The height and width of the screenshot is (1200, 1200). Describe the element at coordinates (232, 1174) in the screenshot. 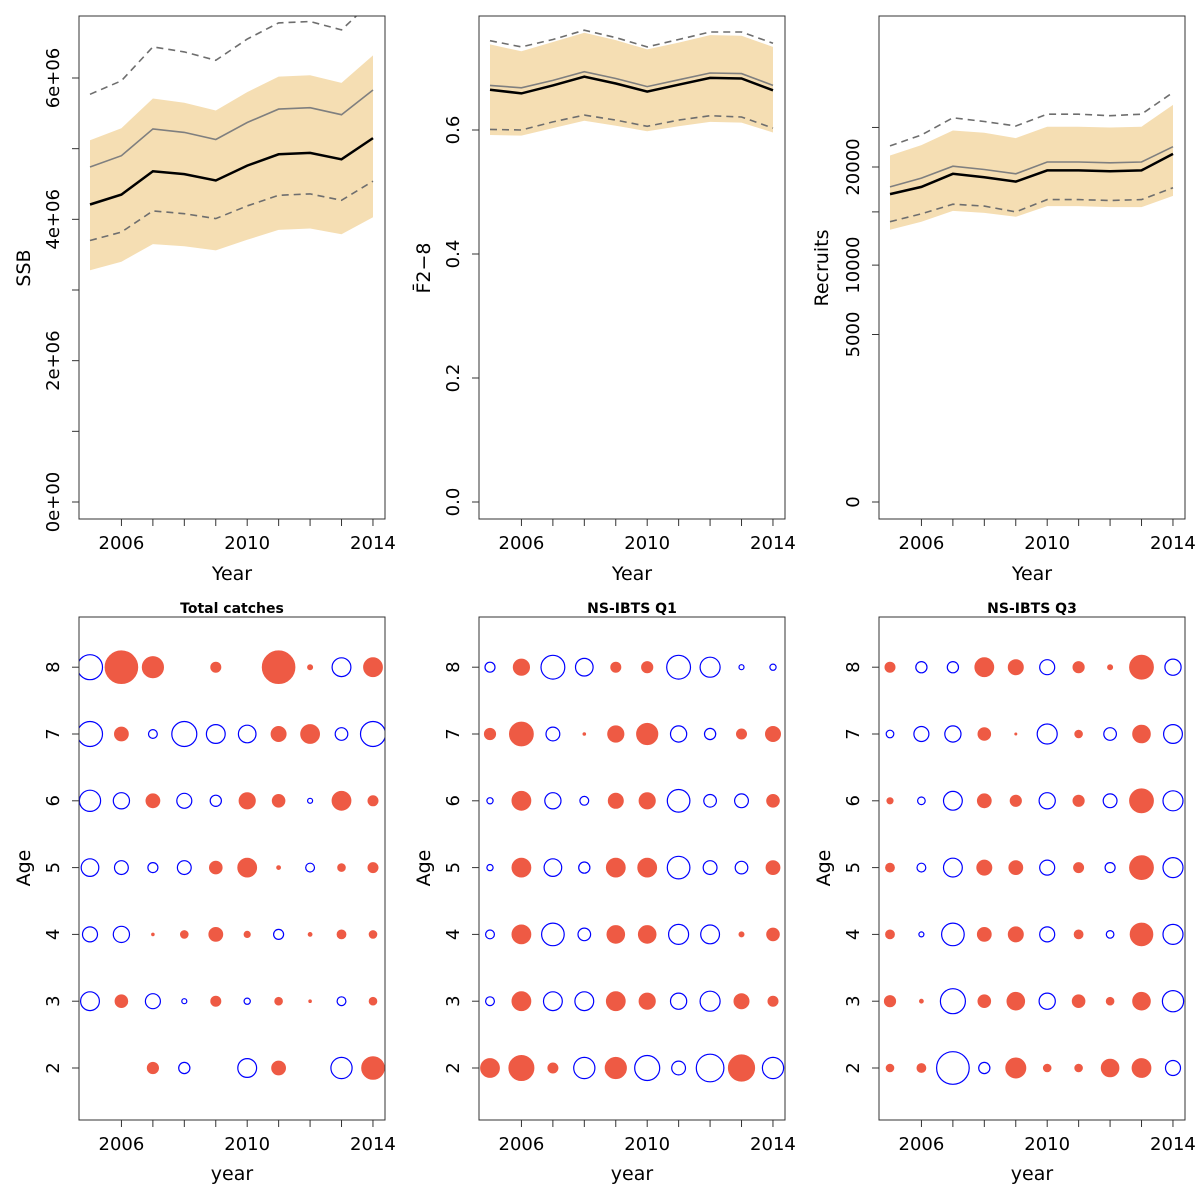

I see `total-catches-x-axis-label: year` at that location.